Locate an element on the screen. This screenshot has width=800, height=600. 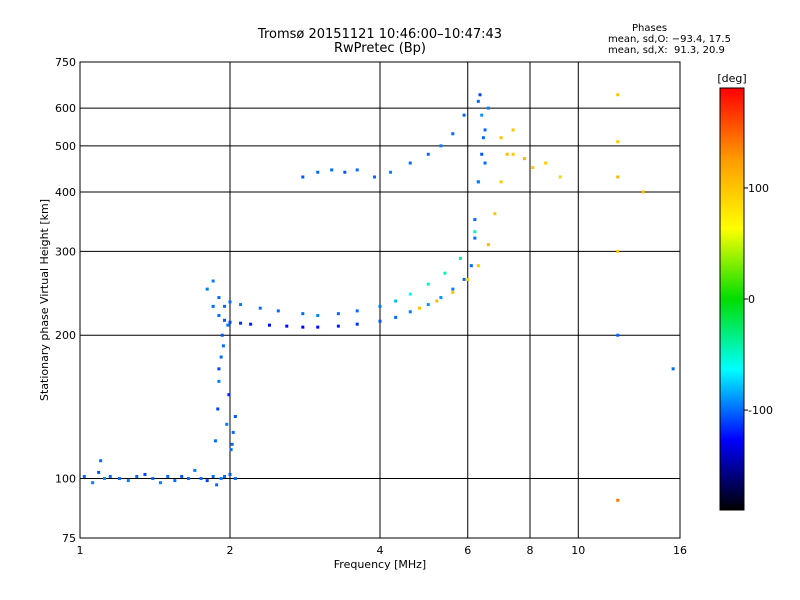
y-tick-labels: 75 100 200 300 400 500 600 750 is located at coordinates (65, 300).